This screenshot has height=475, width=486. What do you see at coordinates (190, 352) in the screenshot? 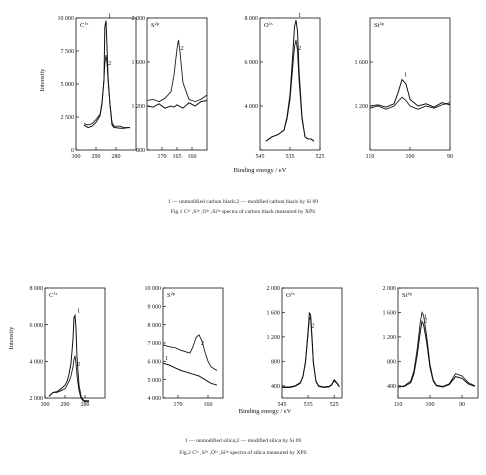
I see `fig2-s2p-series-2-line` at bounding box center [190, 352].